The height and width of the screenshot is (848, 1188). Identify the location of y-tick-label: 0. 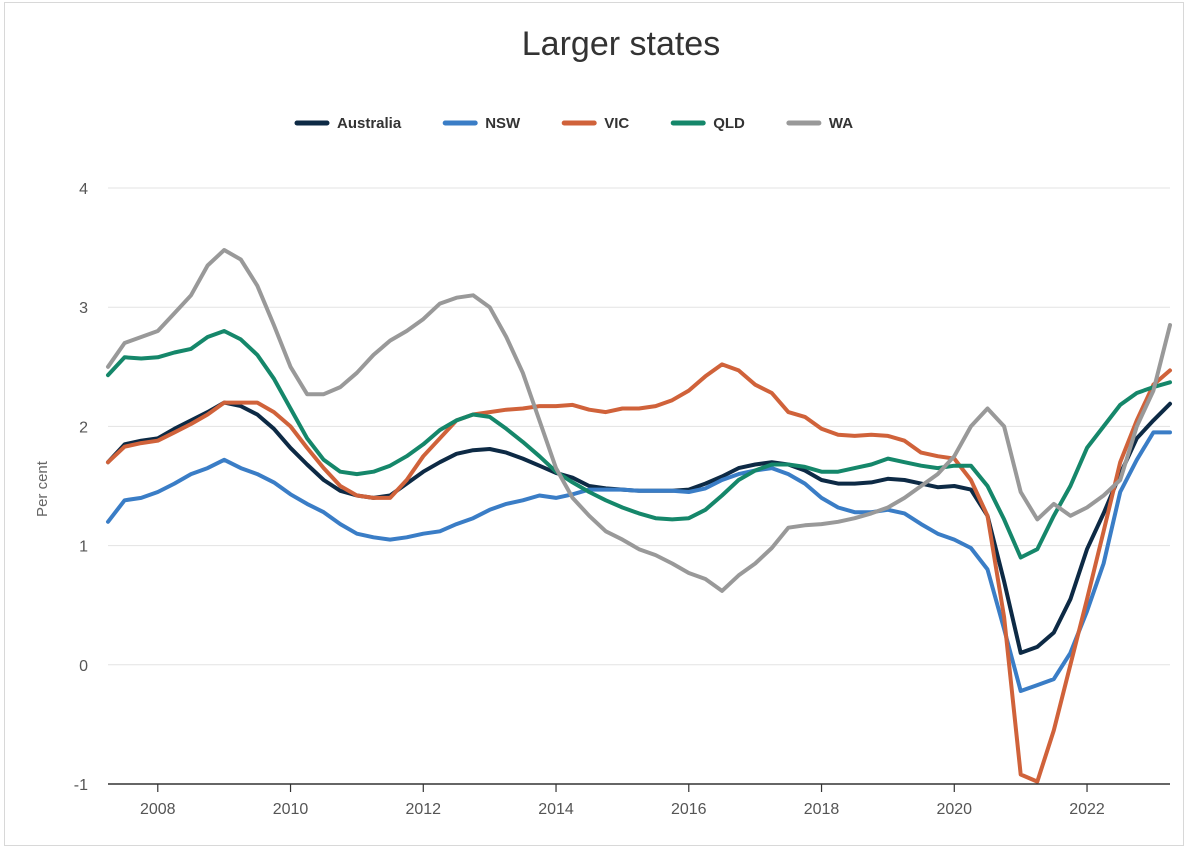
(83, 666).